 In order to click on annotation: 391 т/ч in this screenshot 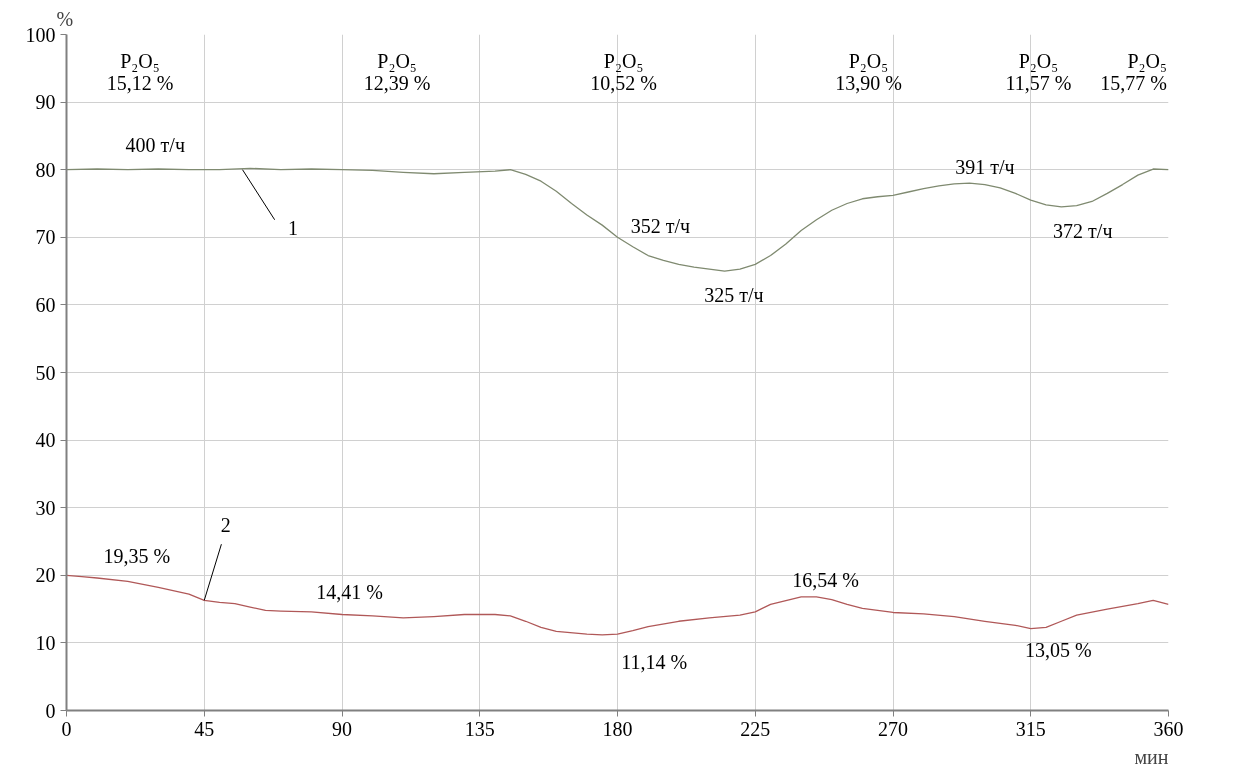, I will do `click(985, 167)`.